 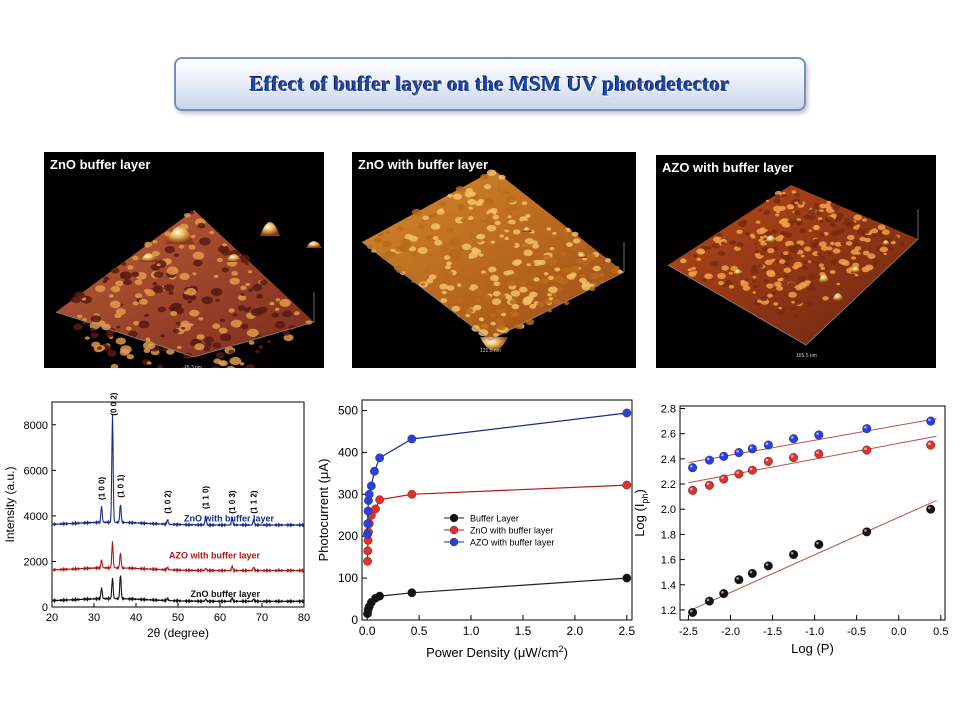 I want to click on y-tick-label: 1.2, so click(x=668, y=611).